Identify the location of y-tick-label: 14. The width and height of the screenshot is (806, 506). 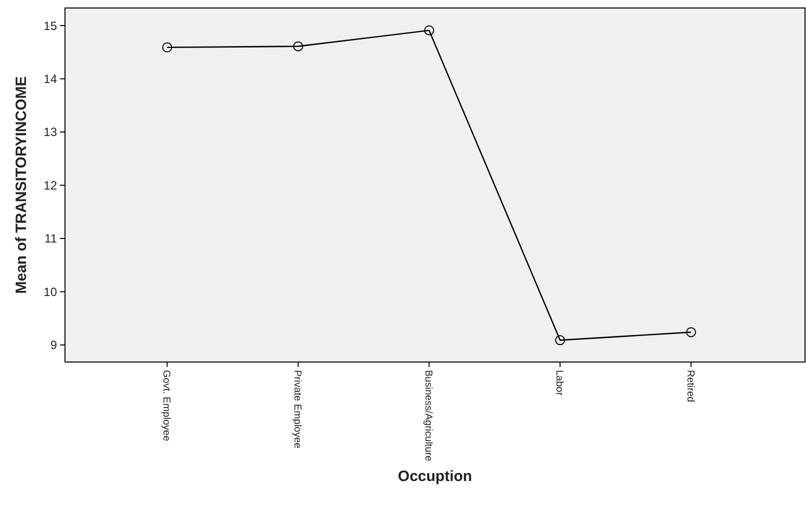
(51, 79).